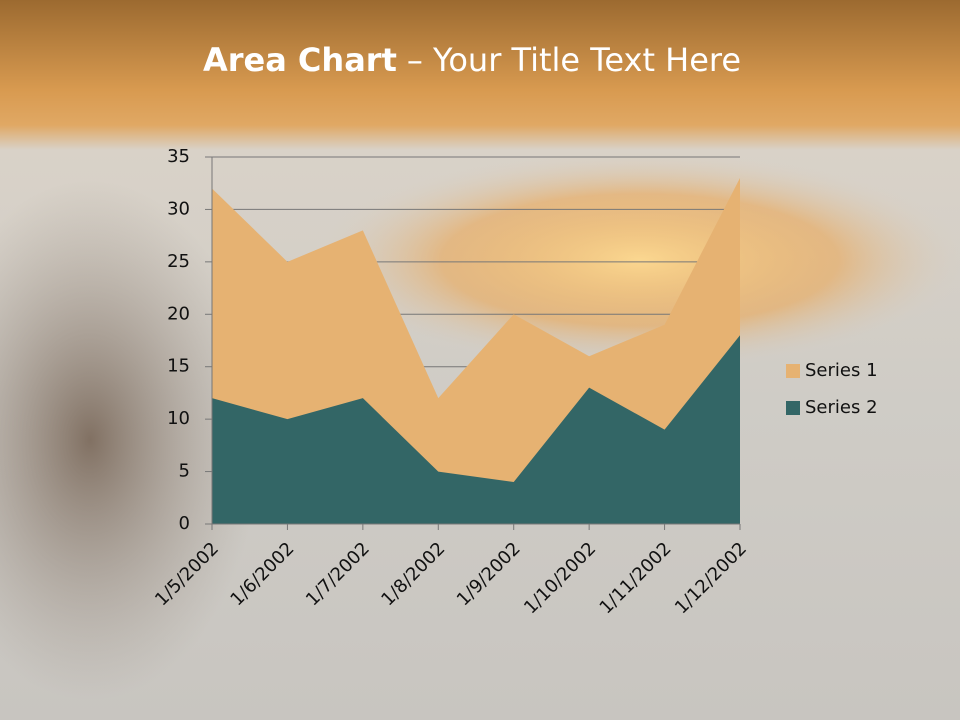  I want to click on y-tick-label: 15, so click(178, 366).